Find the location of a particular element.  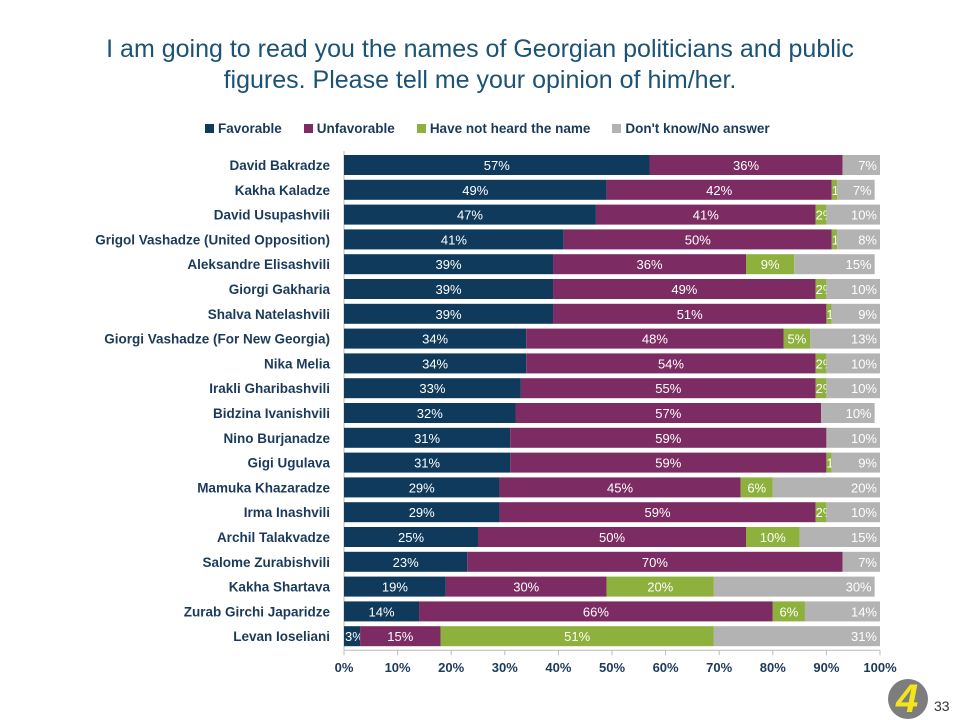

data-label: 9% is located at coordinates (770, 264).